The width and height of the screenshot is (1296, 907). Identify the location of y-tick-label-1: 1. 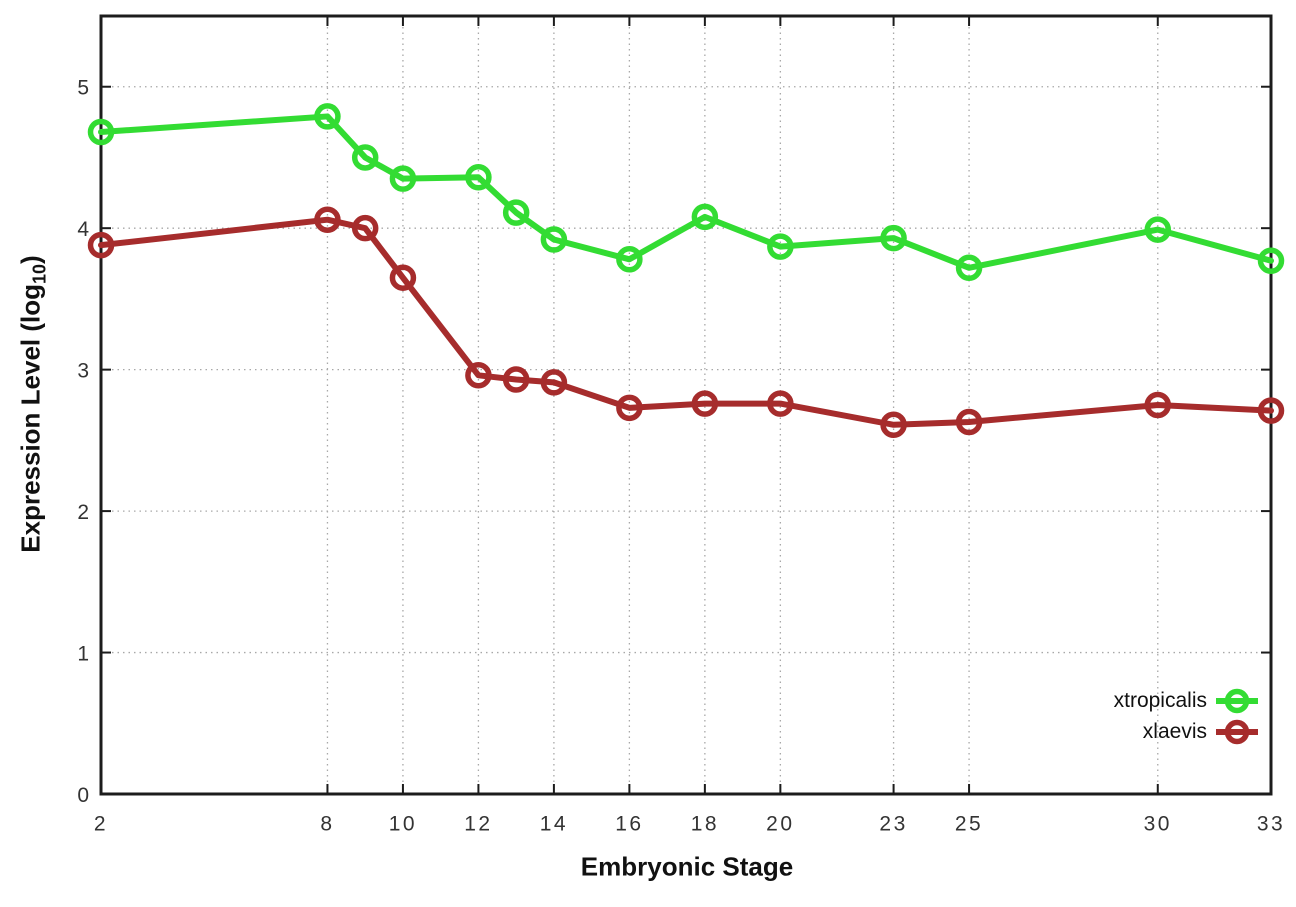
(83, 654).